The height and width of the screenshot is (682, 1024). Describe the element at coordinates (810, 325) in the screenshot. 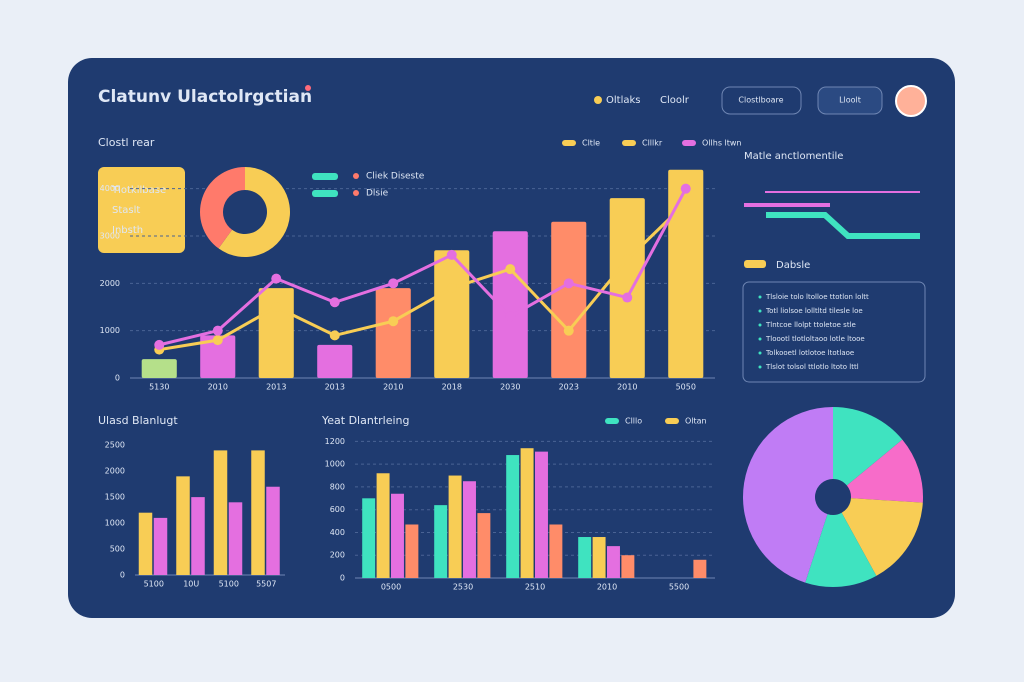

I see `panel-item: Tlntcoe llolpt ttoletoe stle` at that location.